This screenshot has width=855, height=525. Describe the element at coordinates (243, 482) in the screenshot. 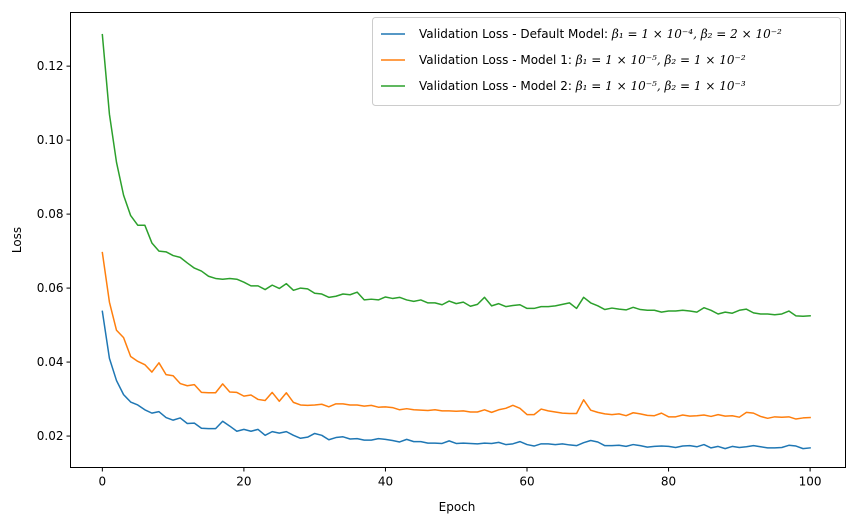

I see `x-tick-label: 20` at that location.